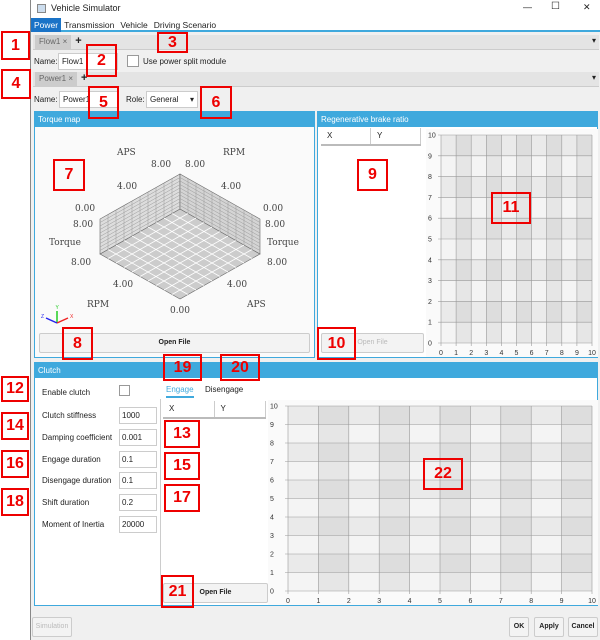 The image size is (600, 640). What do you see at coordinates (16, 84) in the screenshot?
I see `annotation-marker: 4` at bounding box center [16, 84].